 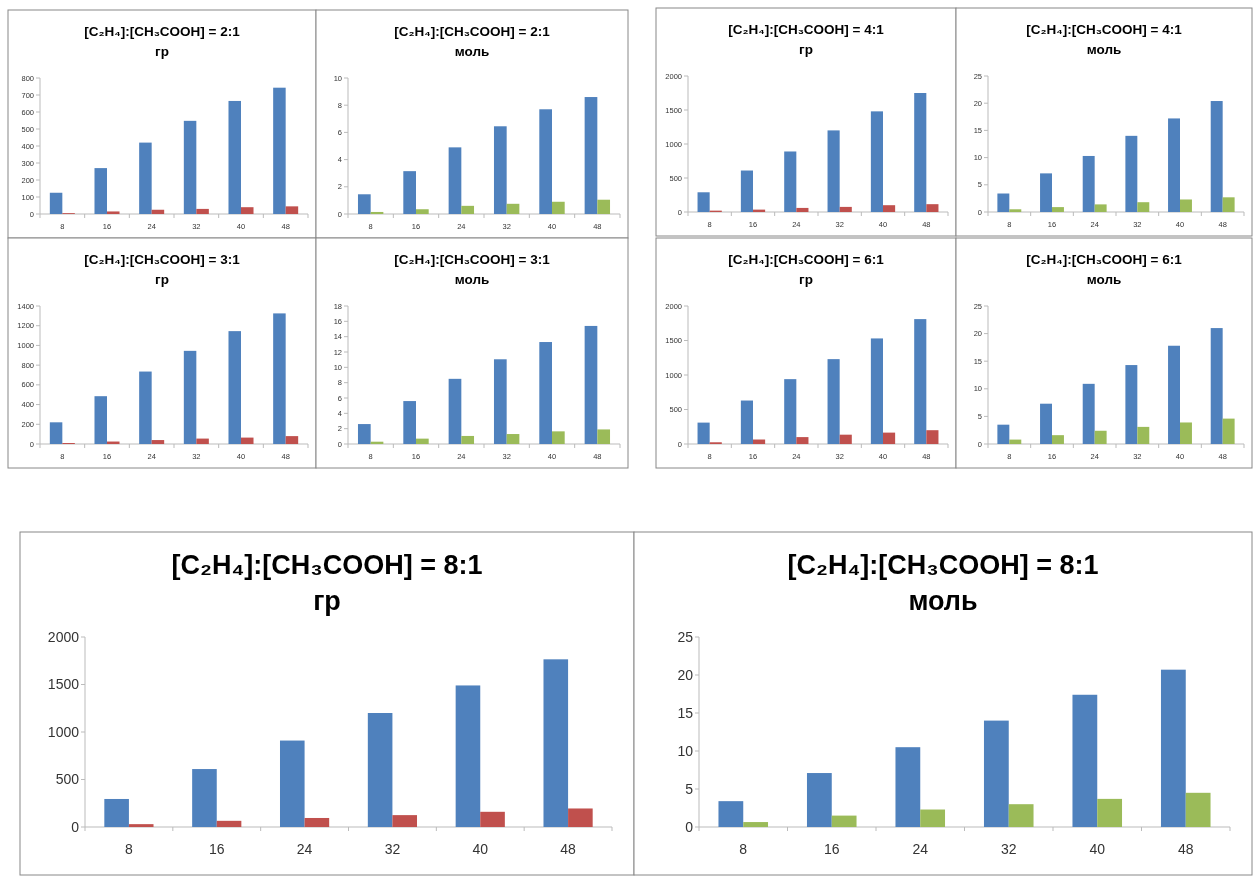 What do you see at coordinates (689, 826) in the screenshot?
I see `y-tick-label: 0` at bounding box center [689, 826].